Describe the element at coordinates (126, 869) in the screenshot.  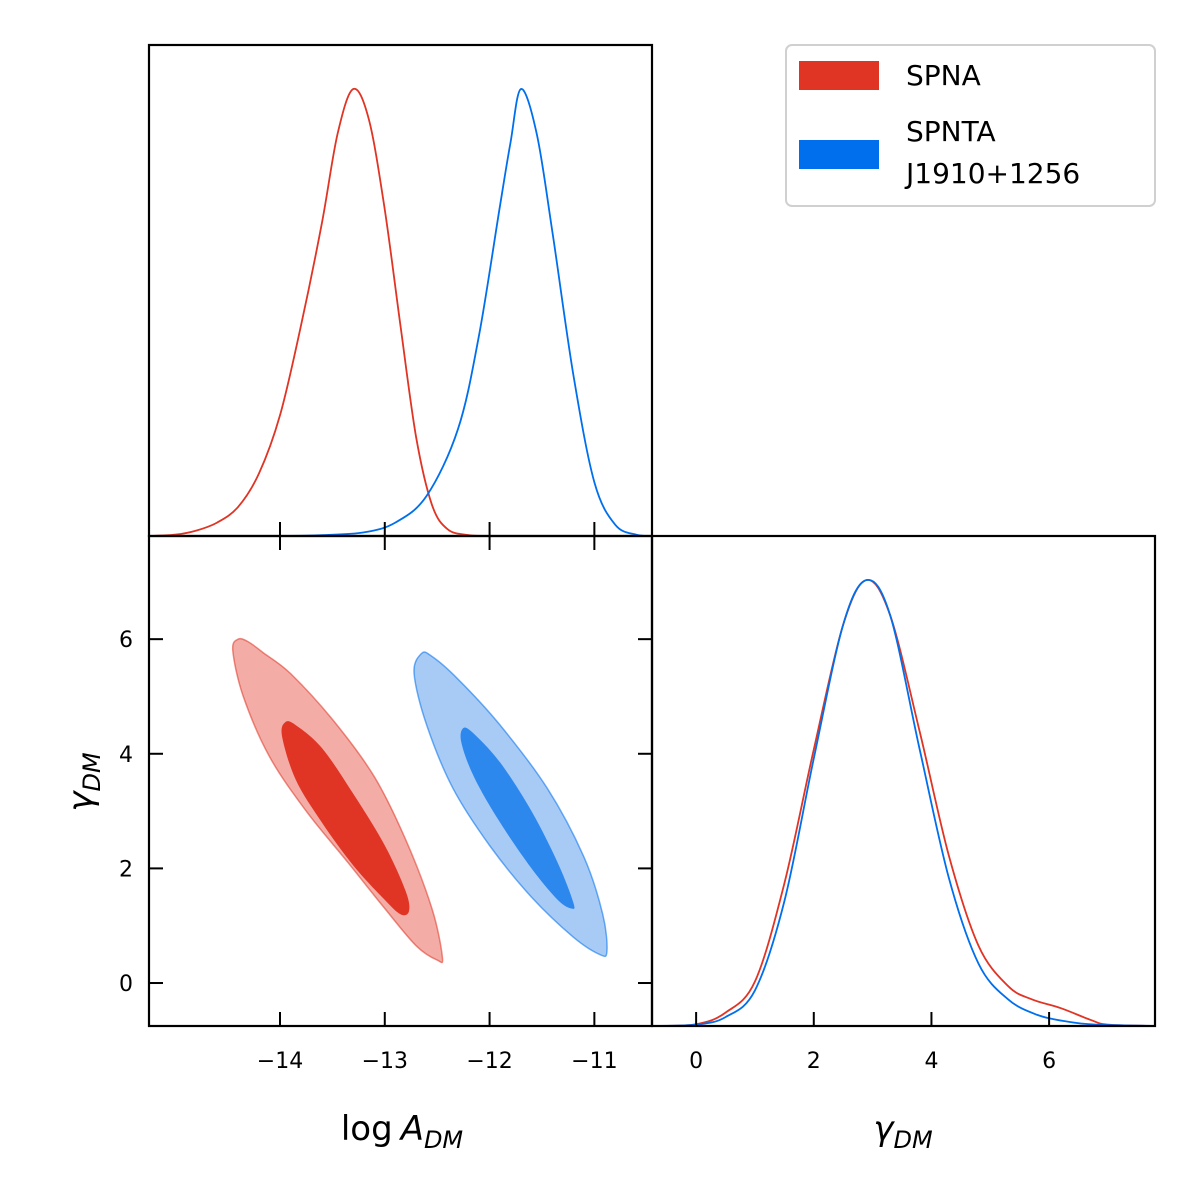
I see `tick-label-gamma-y: 2` at that location.